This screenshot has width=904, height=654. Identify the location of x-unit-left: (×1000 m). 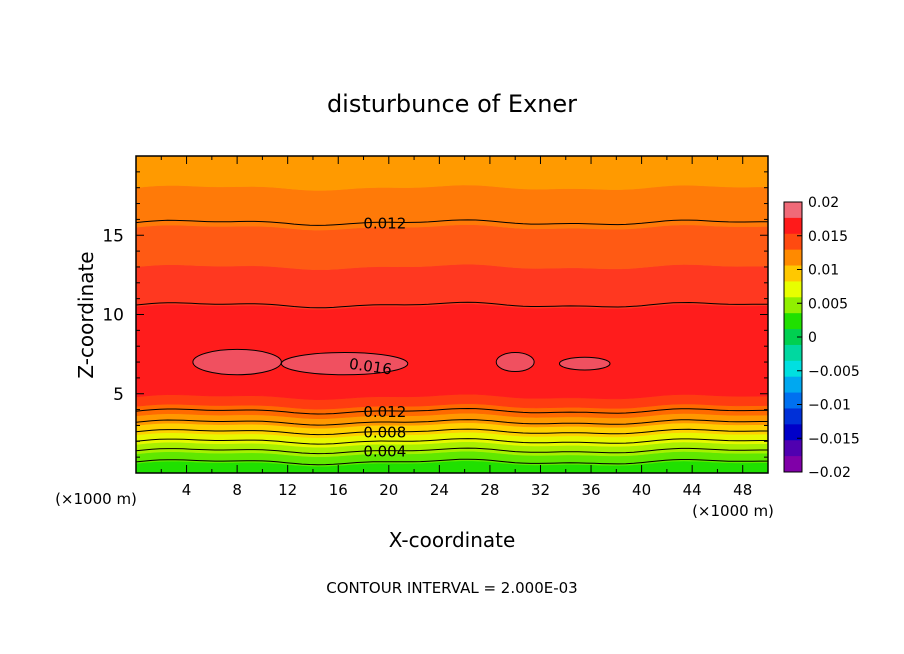
(96, 499).